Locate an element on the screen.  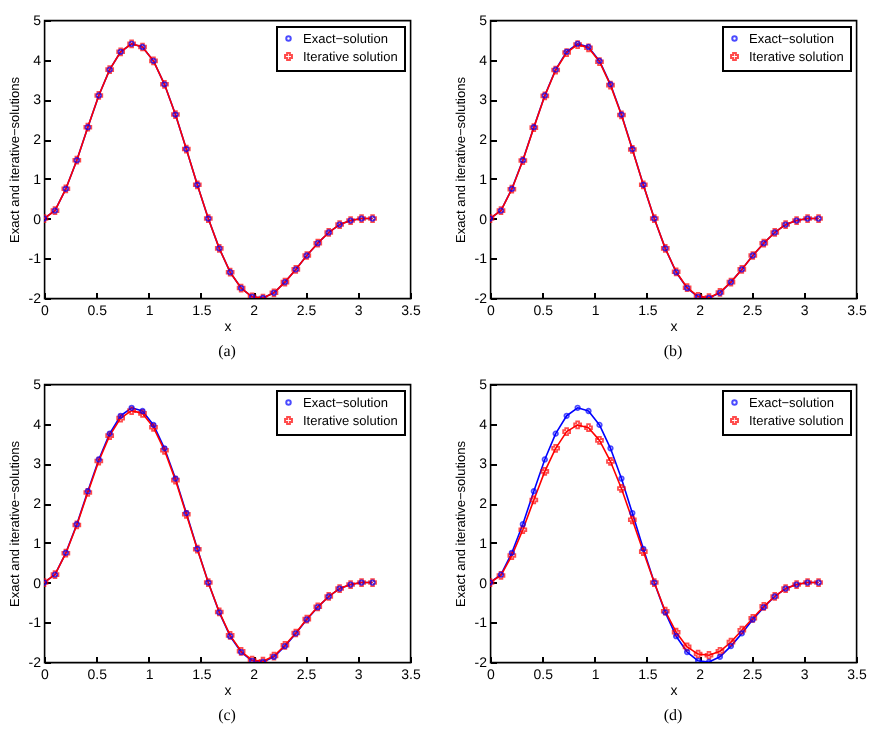
text: (b) is located at coordinates (673, 351).